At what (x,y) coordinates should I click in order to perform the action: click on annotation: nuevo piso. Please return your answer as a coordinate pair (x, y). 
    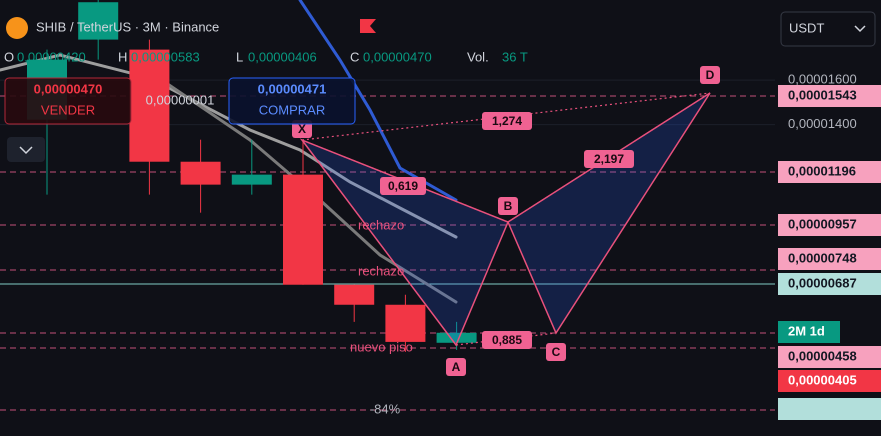
    Looking at the image, I should click on (381, 346).